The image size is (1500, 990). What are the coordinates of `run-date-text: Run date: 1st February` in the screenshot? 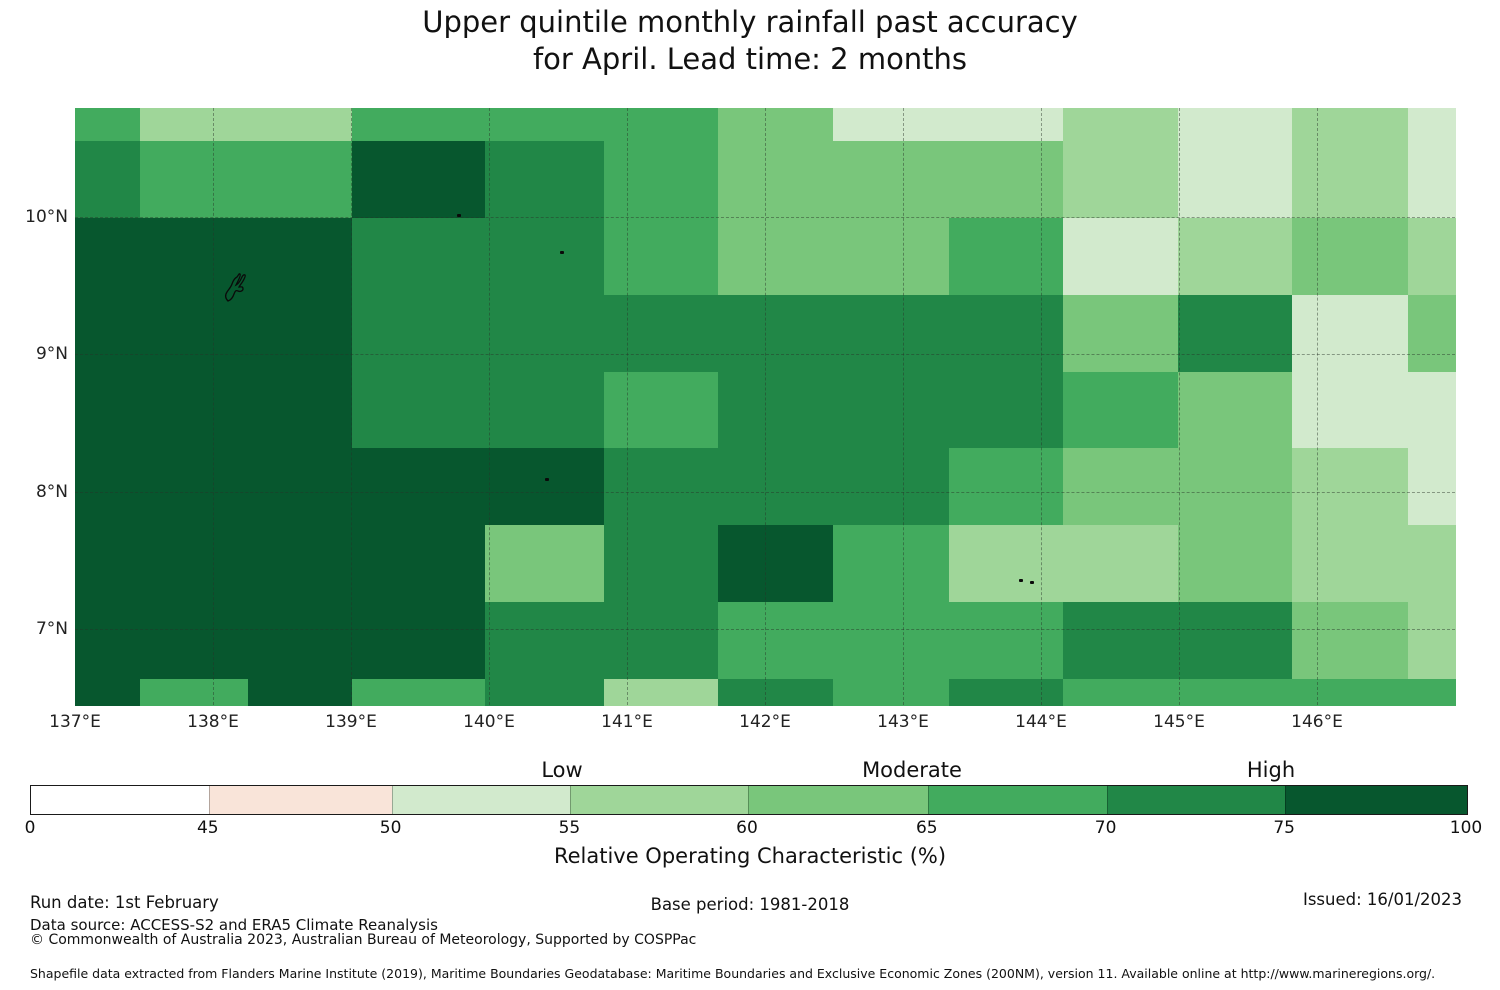 It's located at (124, 902).